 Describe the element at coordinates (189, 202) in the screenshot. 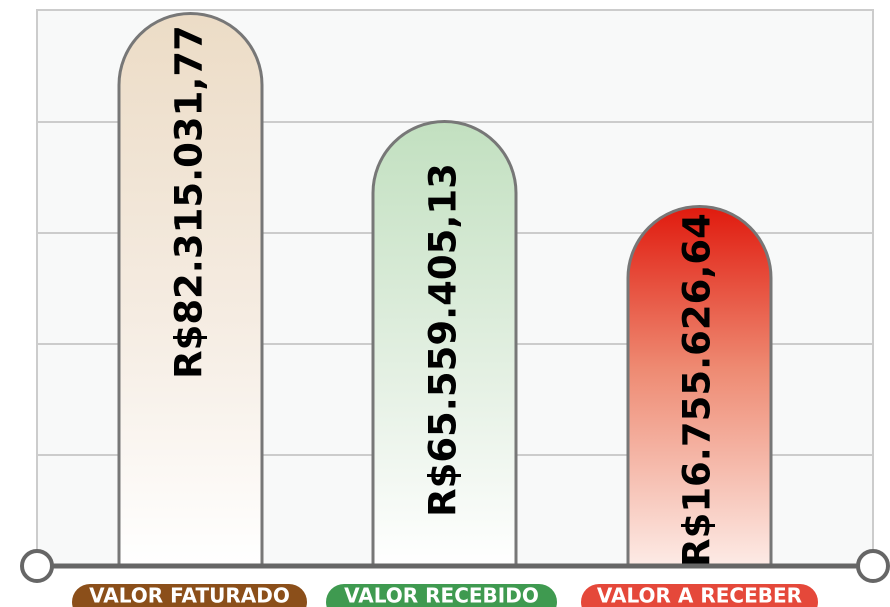

I see `bar-value: R$82.315.031,77` at that location.